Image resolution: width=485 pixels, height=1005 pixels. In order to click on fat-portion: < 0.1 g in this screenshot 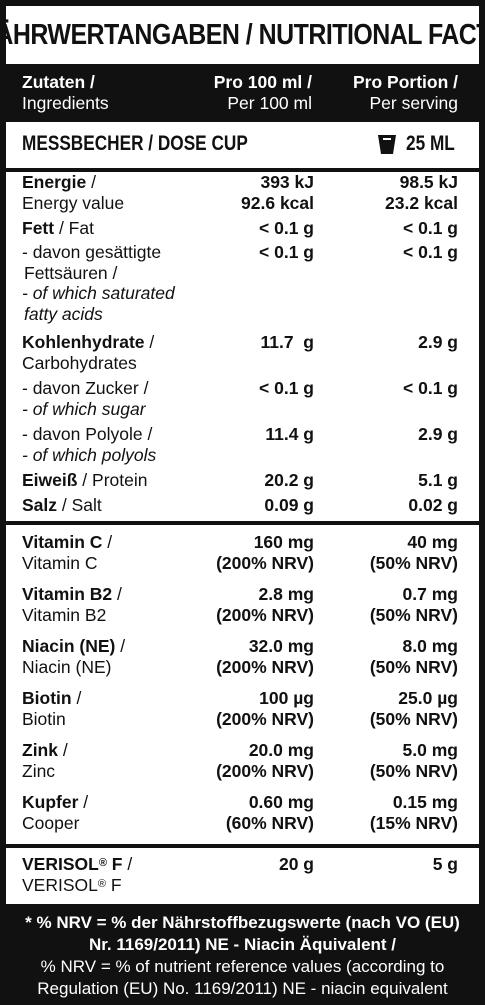, I will do `click(430, 228)`.